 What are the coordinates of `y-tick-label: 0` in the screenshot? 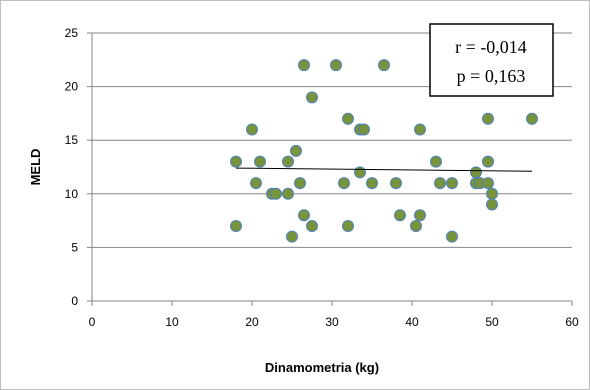 It's located at (74, 301).